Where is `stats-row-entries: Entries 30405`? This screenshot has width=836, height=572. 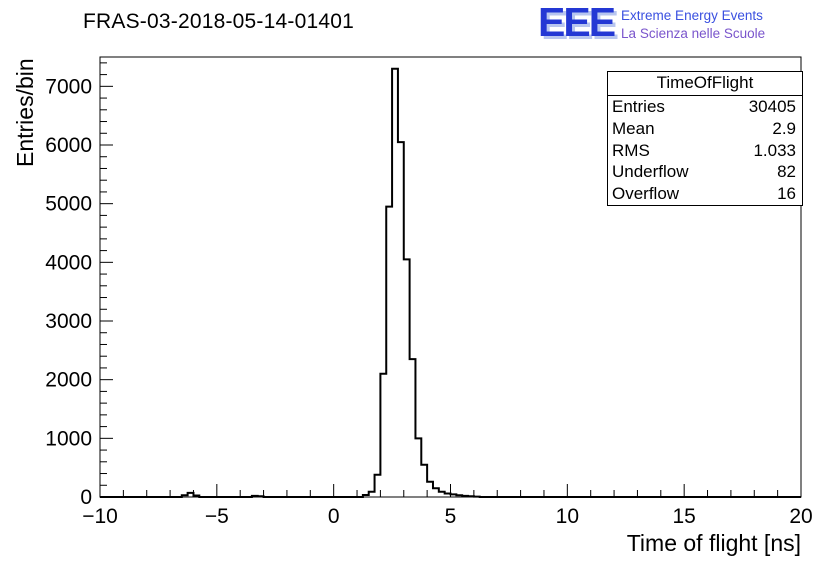
stats-row-entries: Entries 30405 is located at coordinates (705, 107).